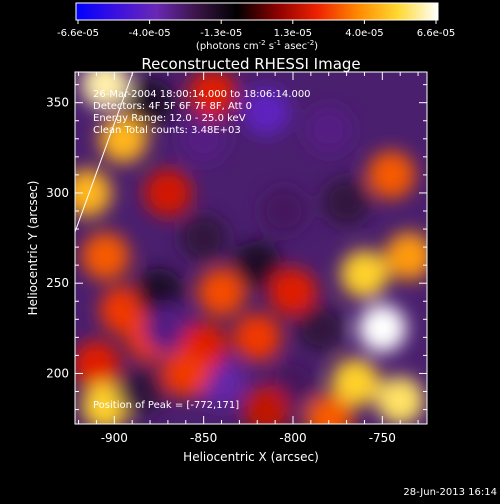 The width and height of the screenshot is (500, 504). I want to click on colorbar-tick-label: -6.6e-05, so click(78, 33).